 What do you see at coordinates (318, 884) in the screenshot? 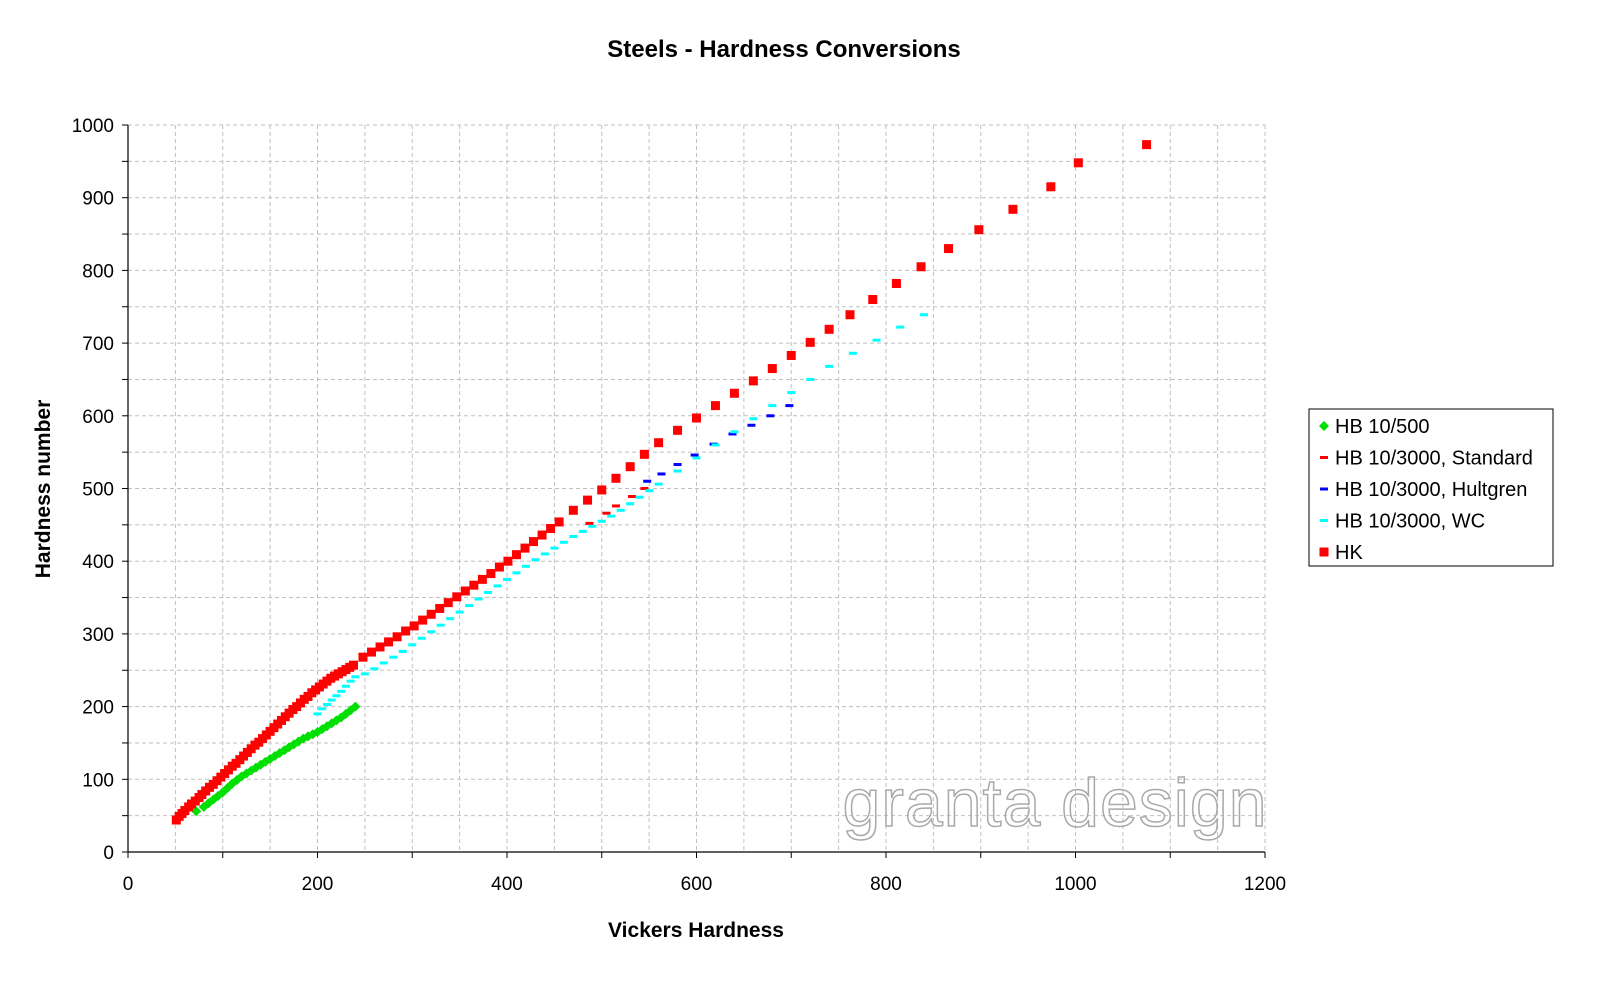
I see `x-tick-label: 200` at bounding box center [318, 884].